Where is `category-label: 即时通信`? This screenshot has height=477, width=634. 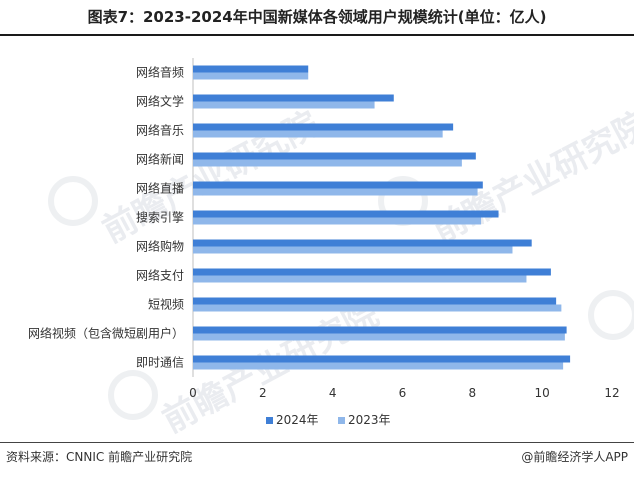 category-label: 即时通信 is located at coordinates (160, 363).